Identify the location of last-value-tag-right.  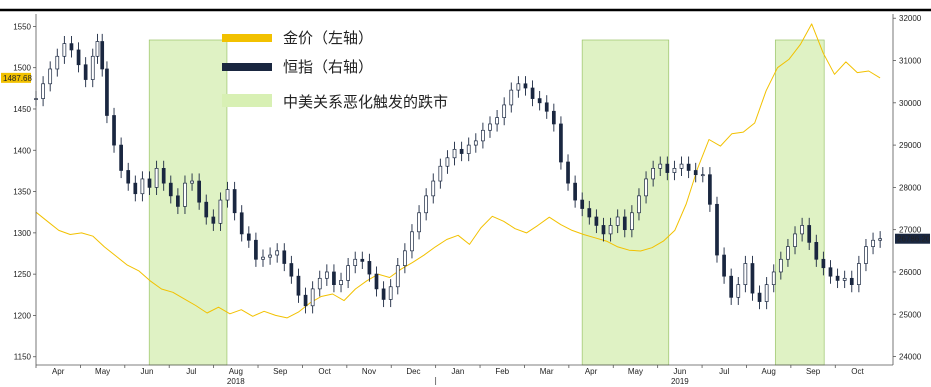
(912, 238).